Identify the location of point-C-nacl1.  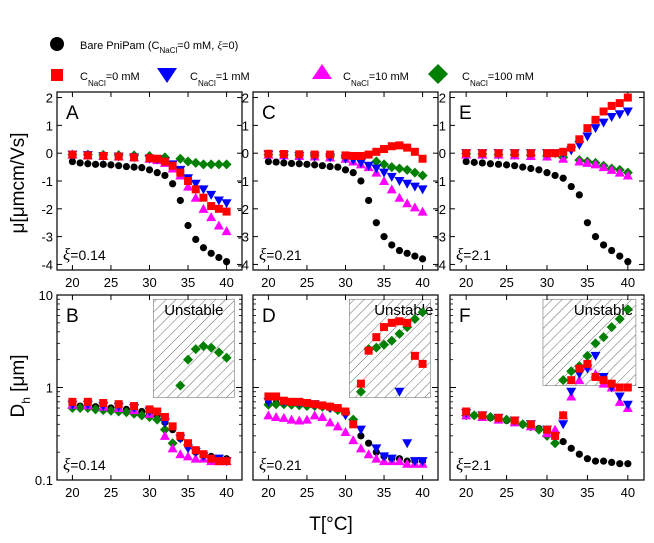
(407, 184).